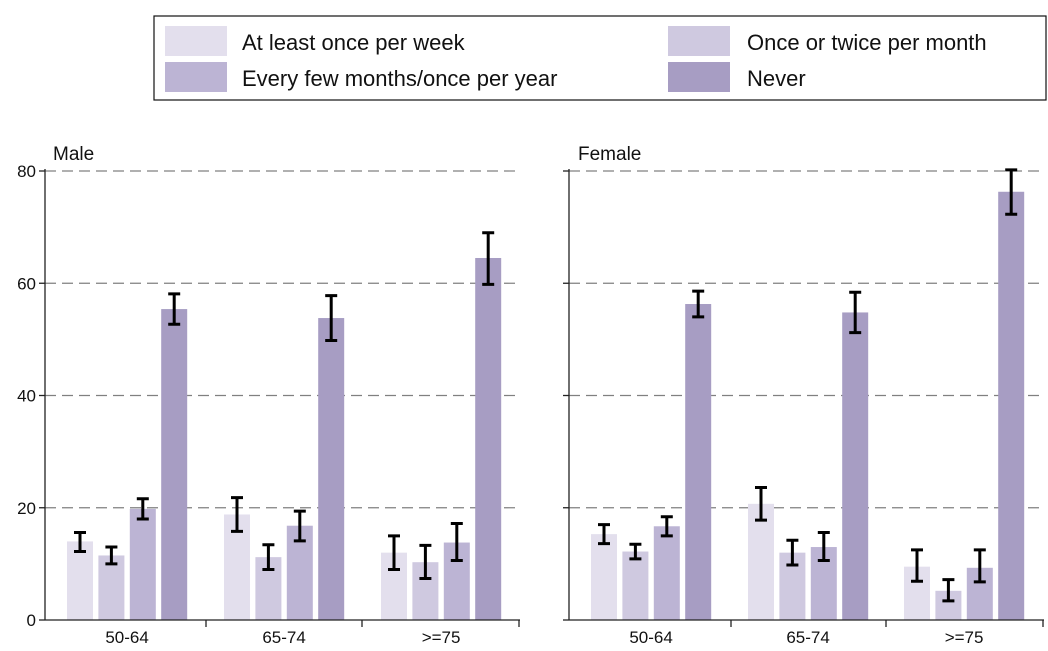  What do you see at coordinates (699, 77) in the screenshot?
I see `legend-swatch-never` at bounding box center [699, 77].